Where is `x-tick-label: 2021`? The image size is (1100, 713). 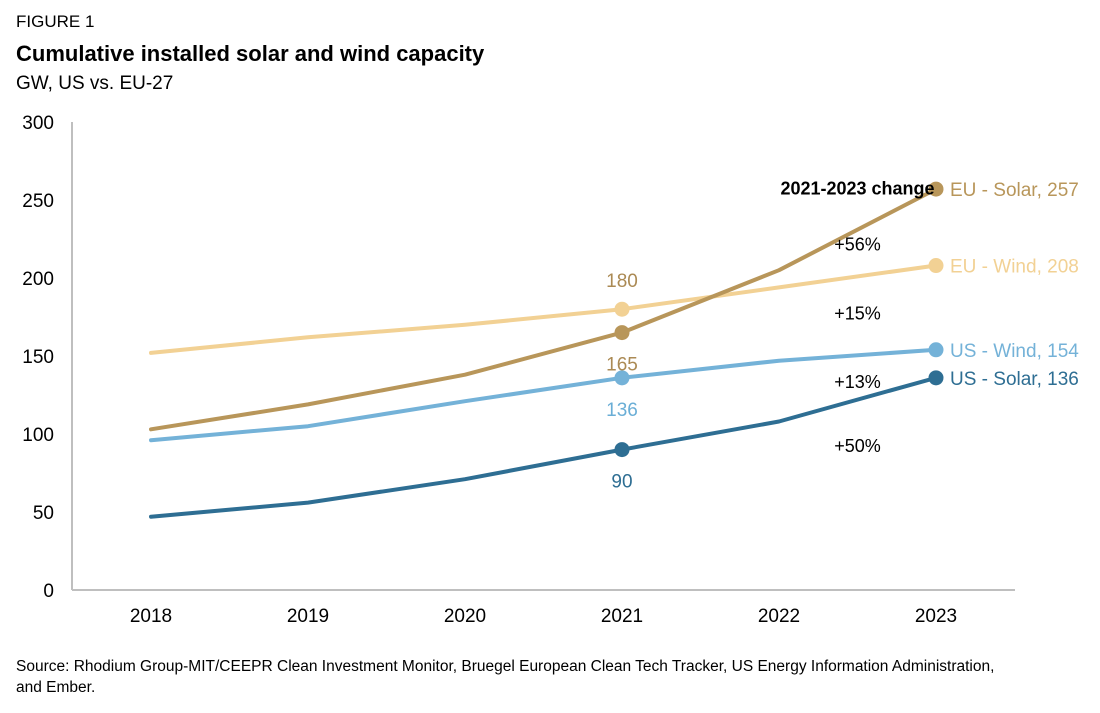 x-tick-label: 2021 is located at coordinates (622, 616).